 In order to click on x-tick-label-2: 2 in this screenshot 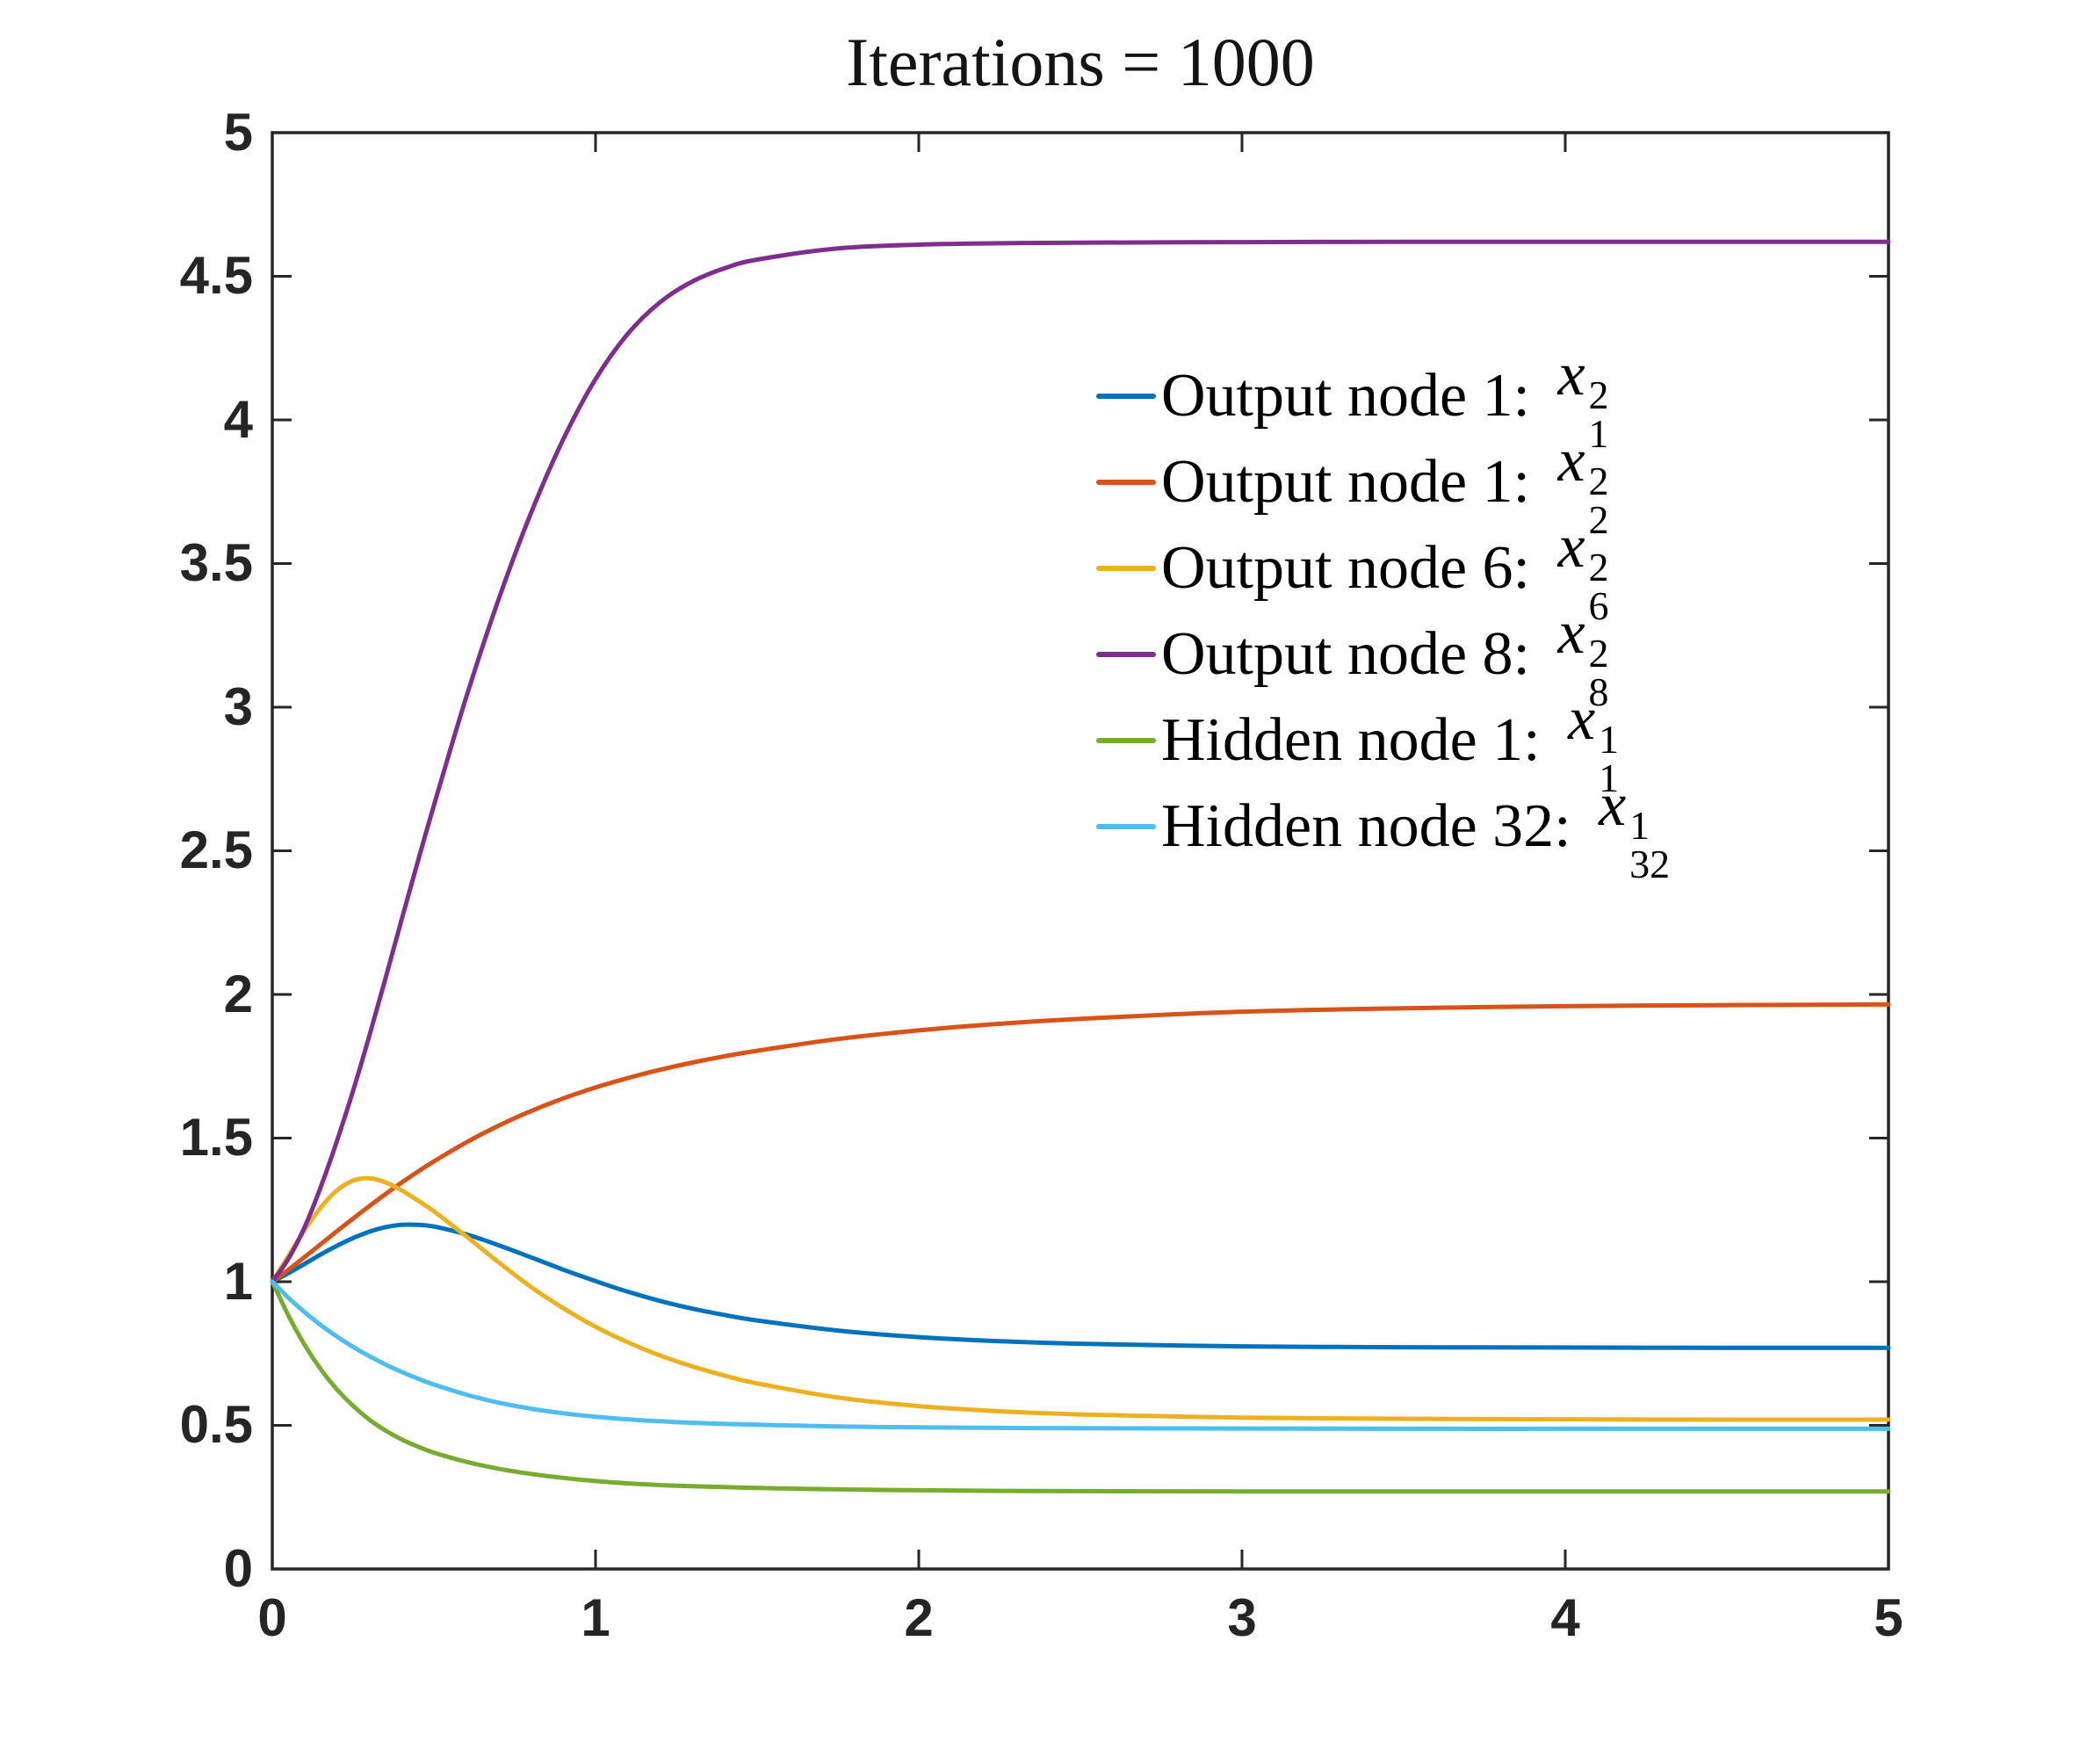, I will do `click(919, 1618)`.